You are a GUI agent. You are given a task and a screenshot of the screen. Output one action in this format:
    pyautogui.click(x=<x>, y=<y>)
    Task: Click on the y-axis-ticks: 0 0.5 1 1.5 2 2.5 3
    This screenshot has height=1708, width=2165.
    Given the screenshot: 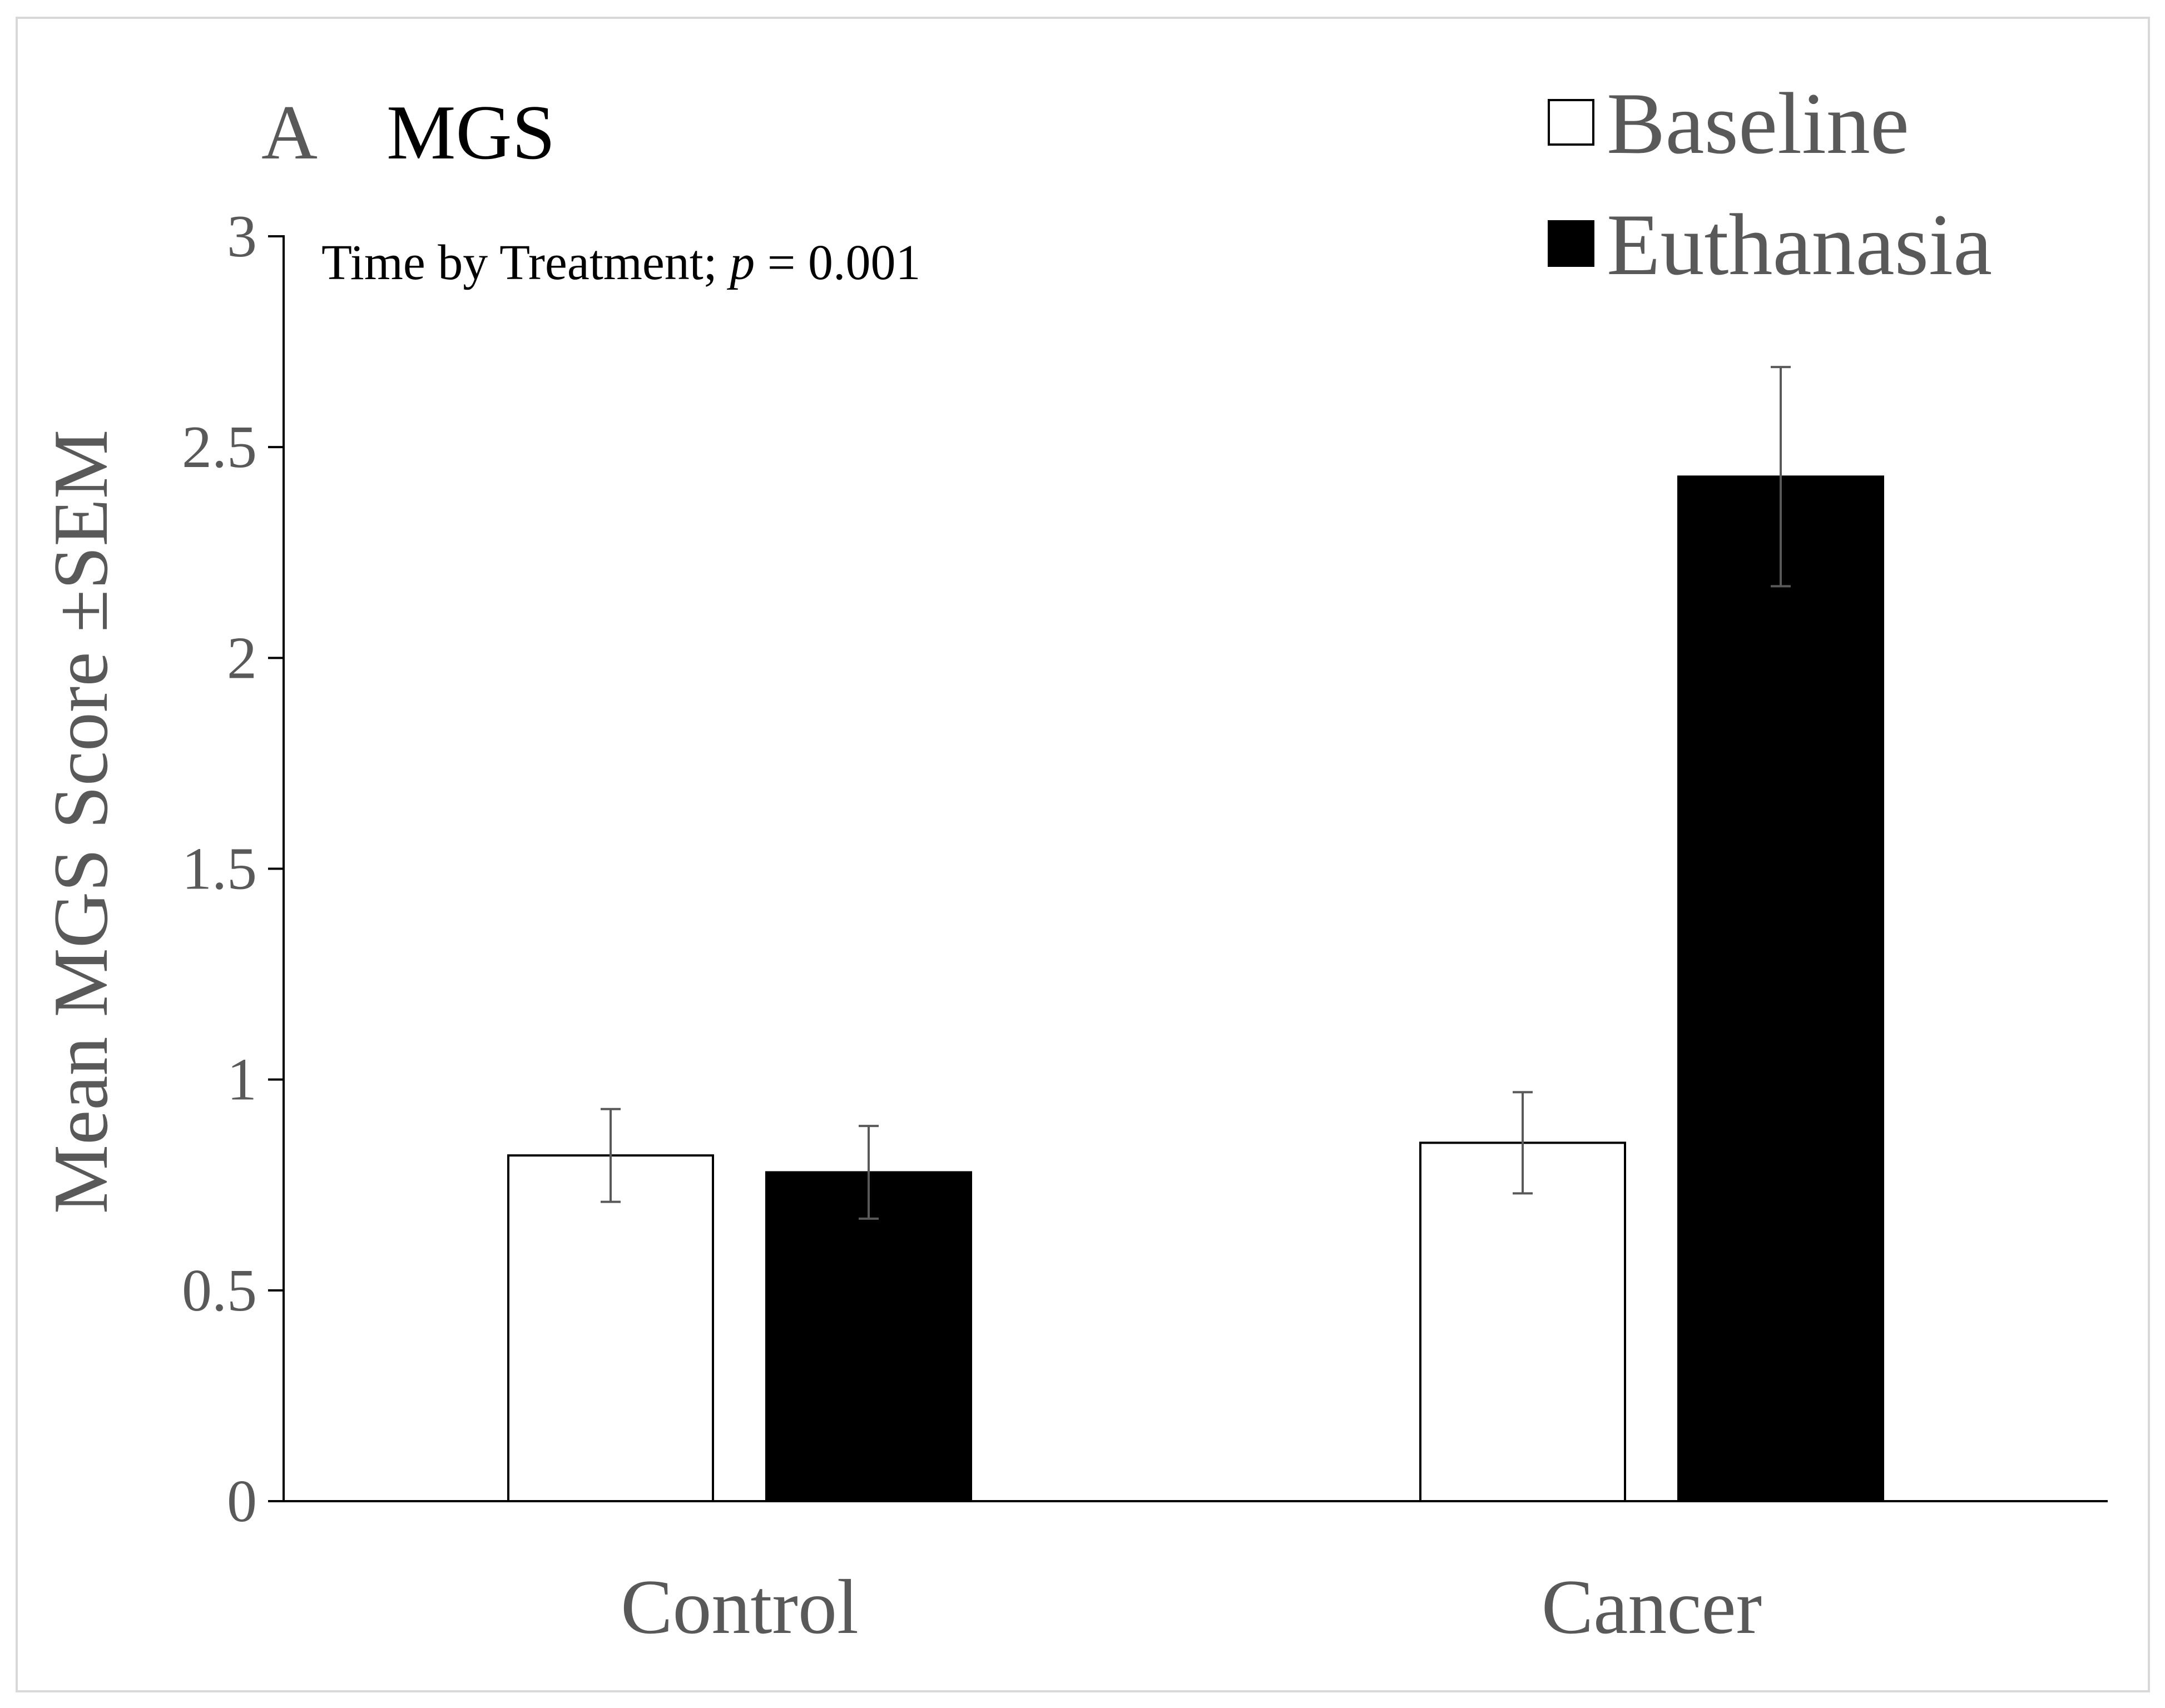 What is the action you would take?
    pyautogui.click(x=233, y=869)
    